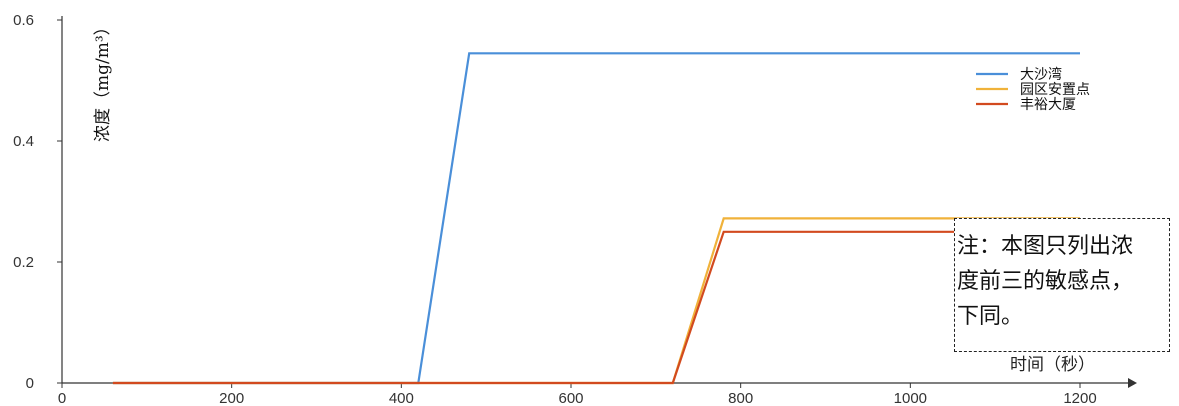 This screenshot has height=406, width=1179. I want to click on x-tick-label: 0, so click(62, 398).